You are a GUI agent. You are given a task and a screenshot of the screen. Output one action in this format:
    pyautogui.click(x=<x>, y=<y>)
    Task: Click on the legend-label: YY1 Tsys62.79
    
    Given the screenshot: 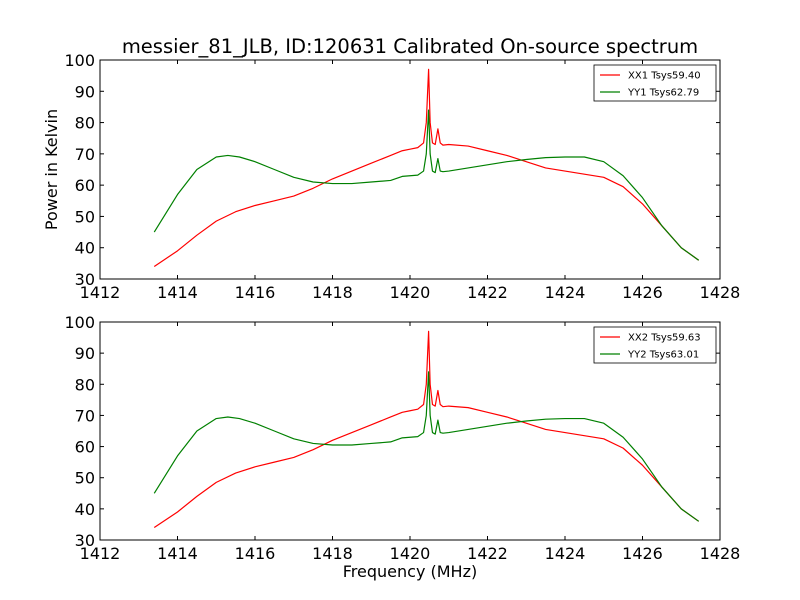 What is the action you would take?
    pyautogui.click(x=663, y=93)
    